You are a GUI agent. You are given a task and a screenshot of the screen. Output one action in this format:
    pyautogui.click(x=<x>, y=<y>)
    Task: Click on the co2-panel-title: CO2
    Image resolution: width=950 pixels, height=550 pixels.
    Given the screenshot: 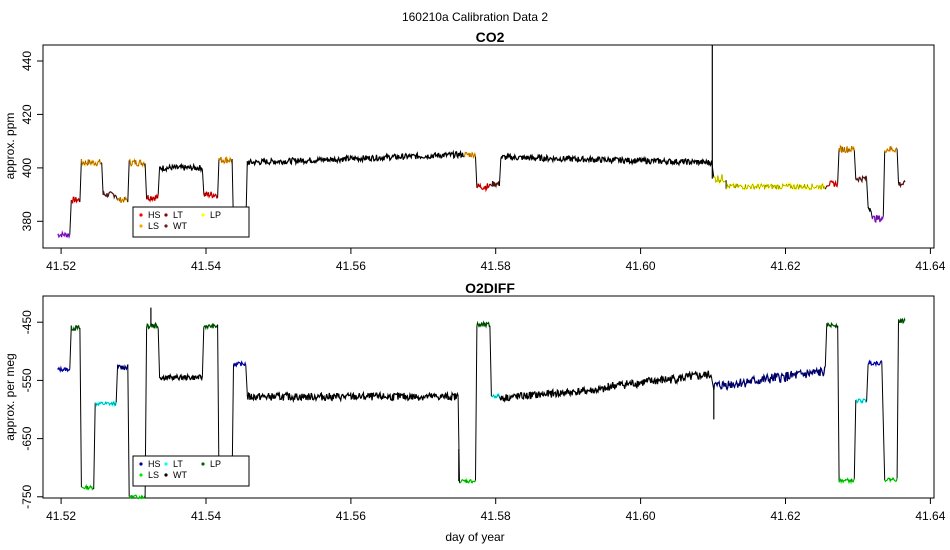 What is the action you would take?
    pyautogui.click(x=490, y=37)
    